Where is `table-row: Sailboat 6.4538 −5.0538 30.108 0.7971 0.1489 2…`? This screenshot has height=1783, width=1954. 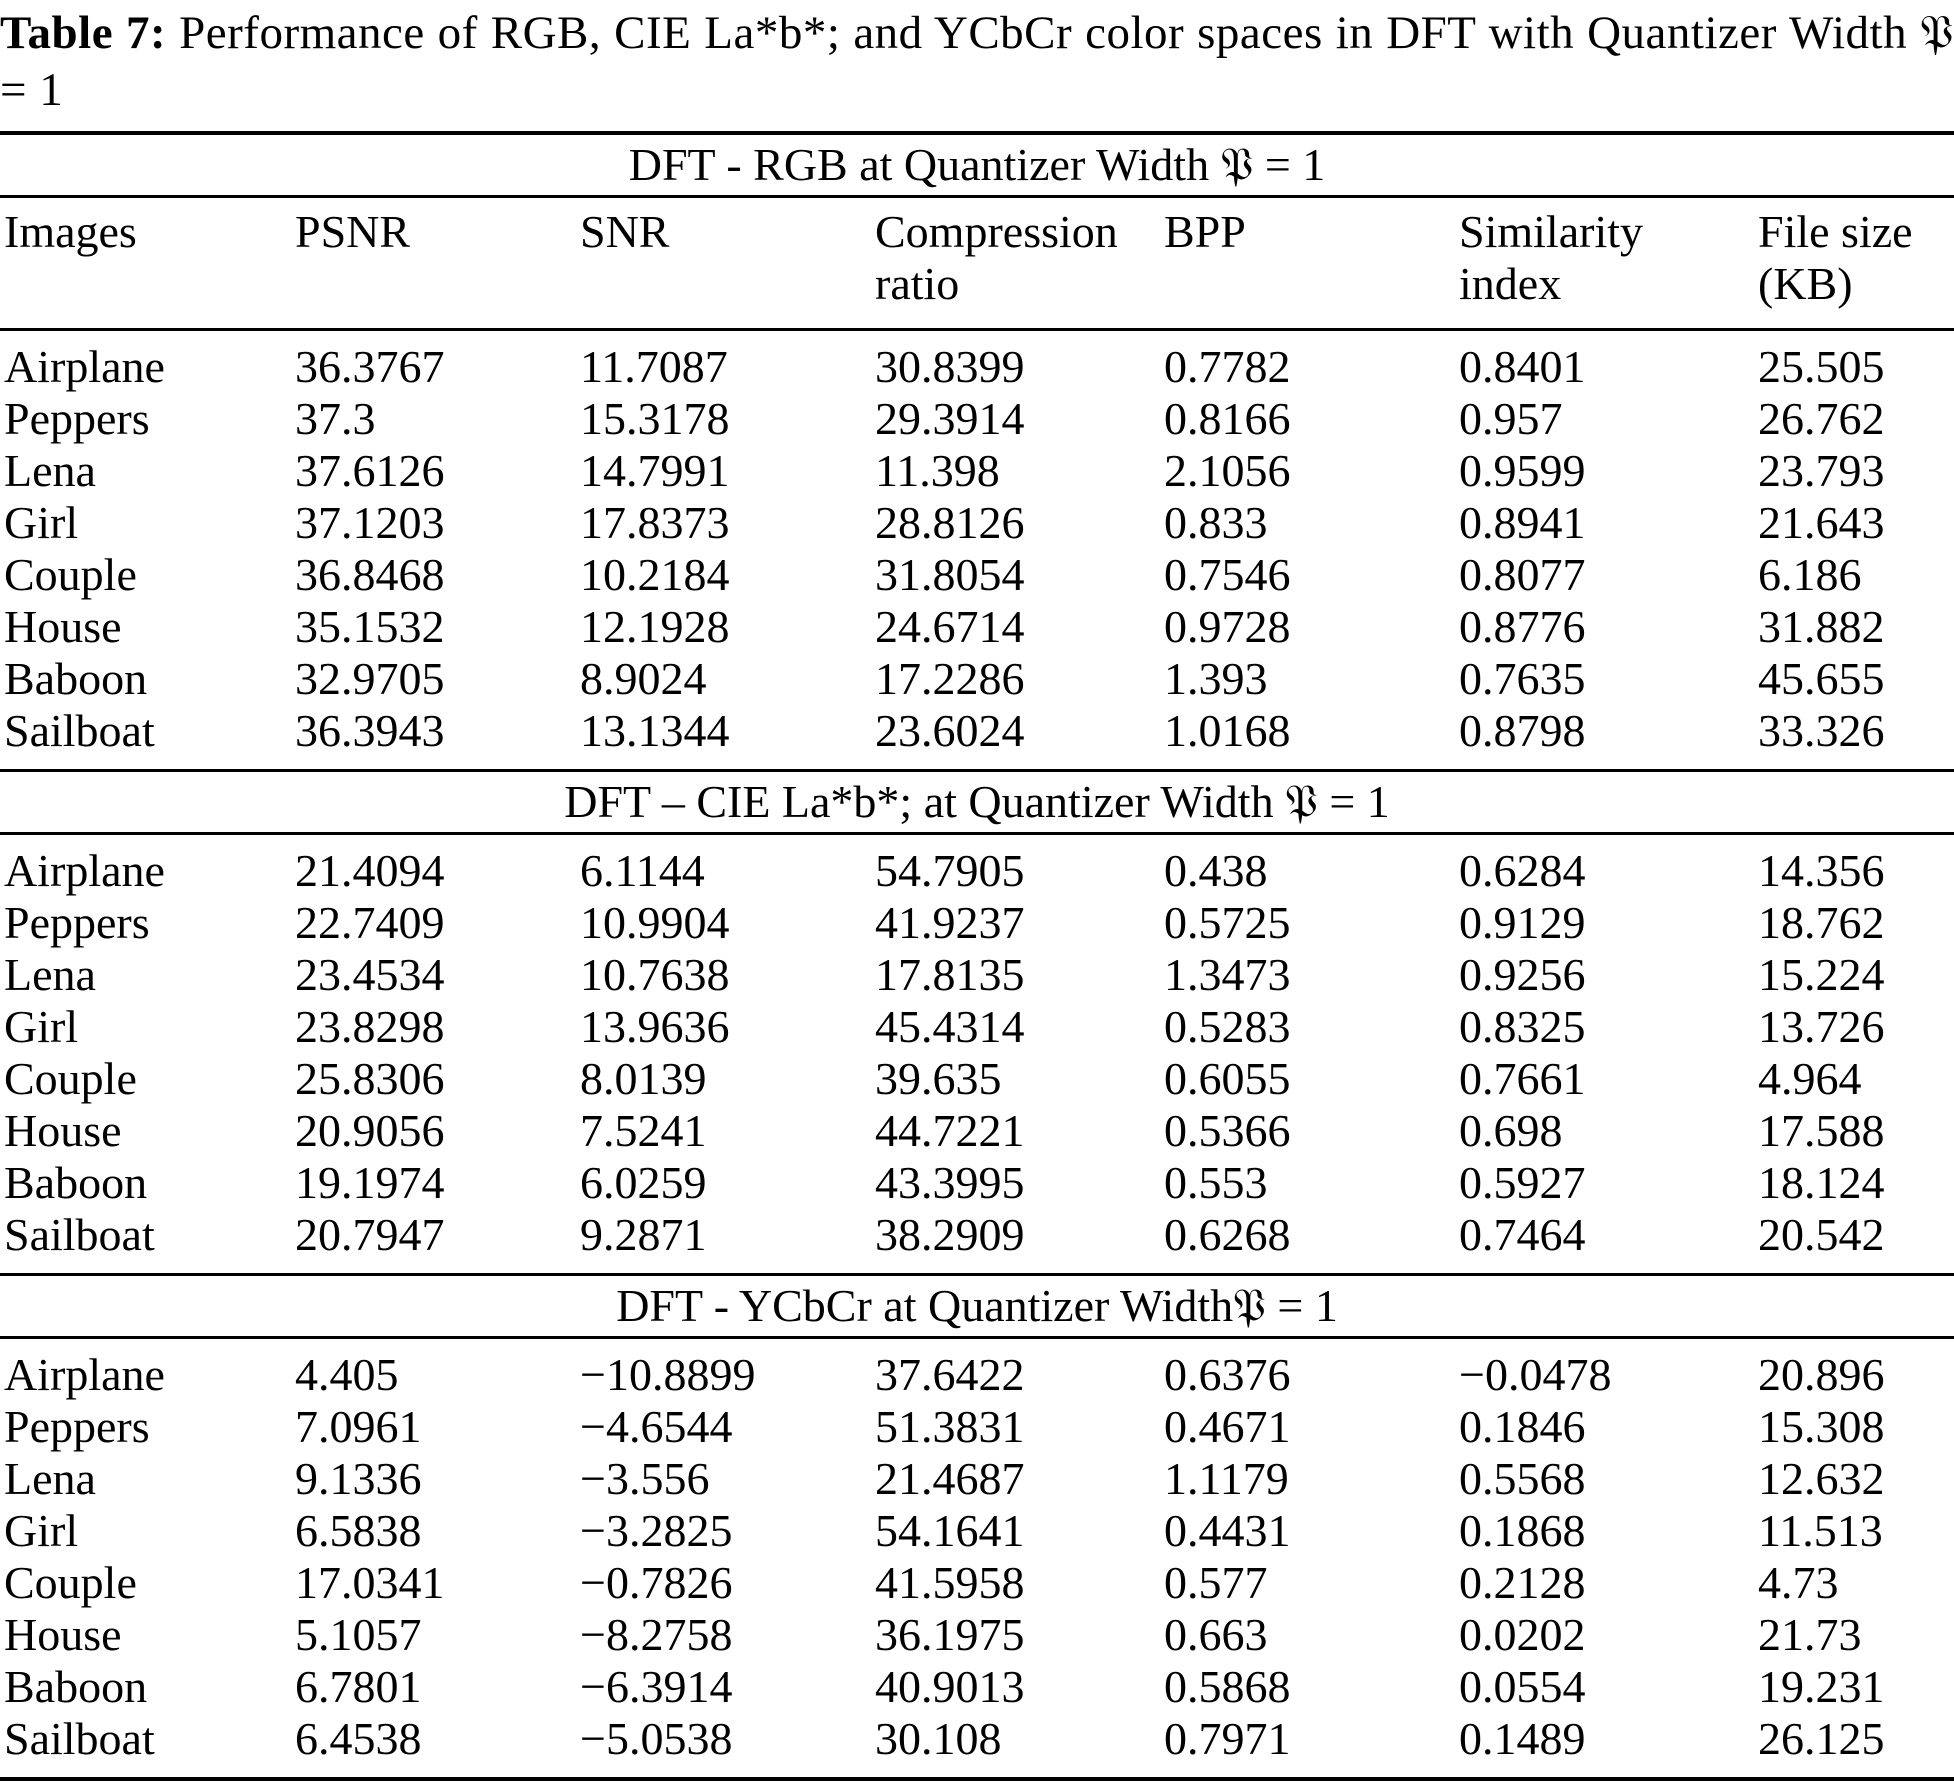 table-row: Sailboat 6.4538 −5.0538 30.108 0.7971 0.1489 2… is located at coordinates (977, 1746).